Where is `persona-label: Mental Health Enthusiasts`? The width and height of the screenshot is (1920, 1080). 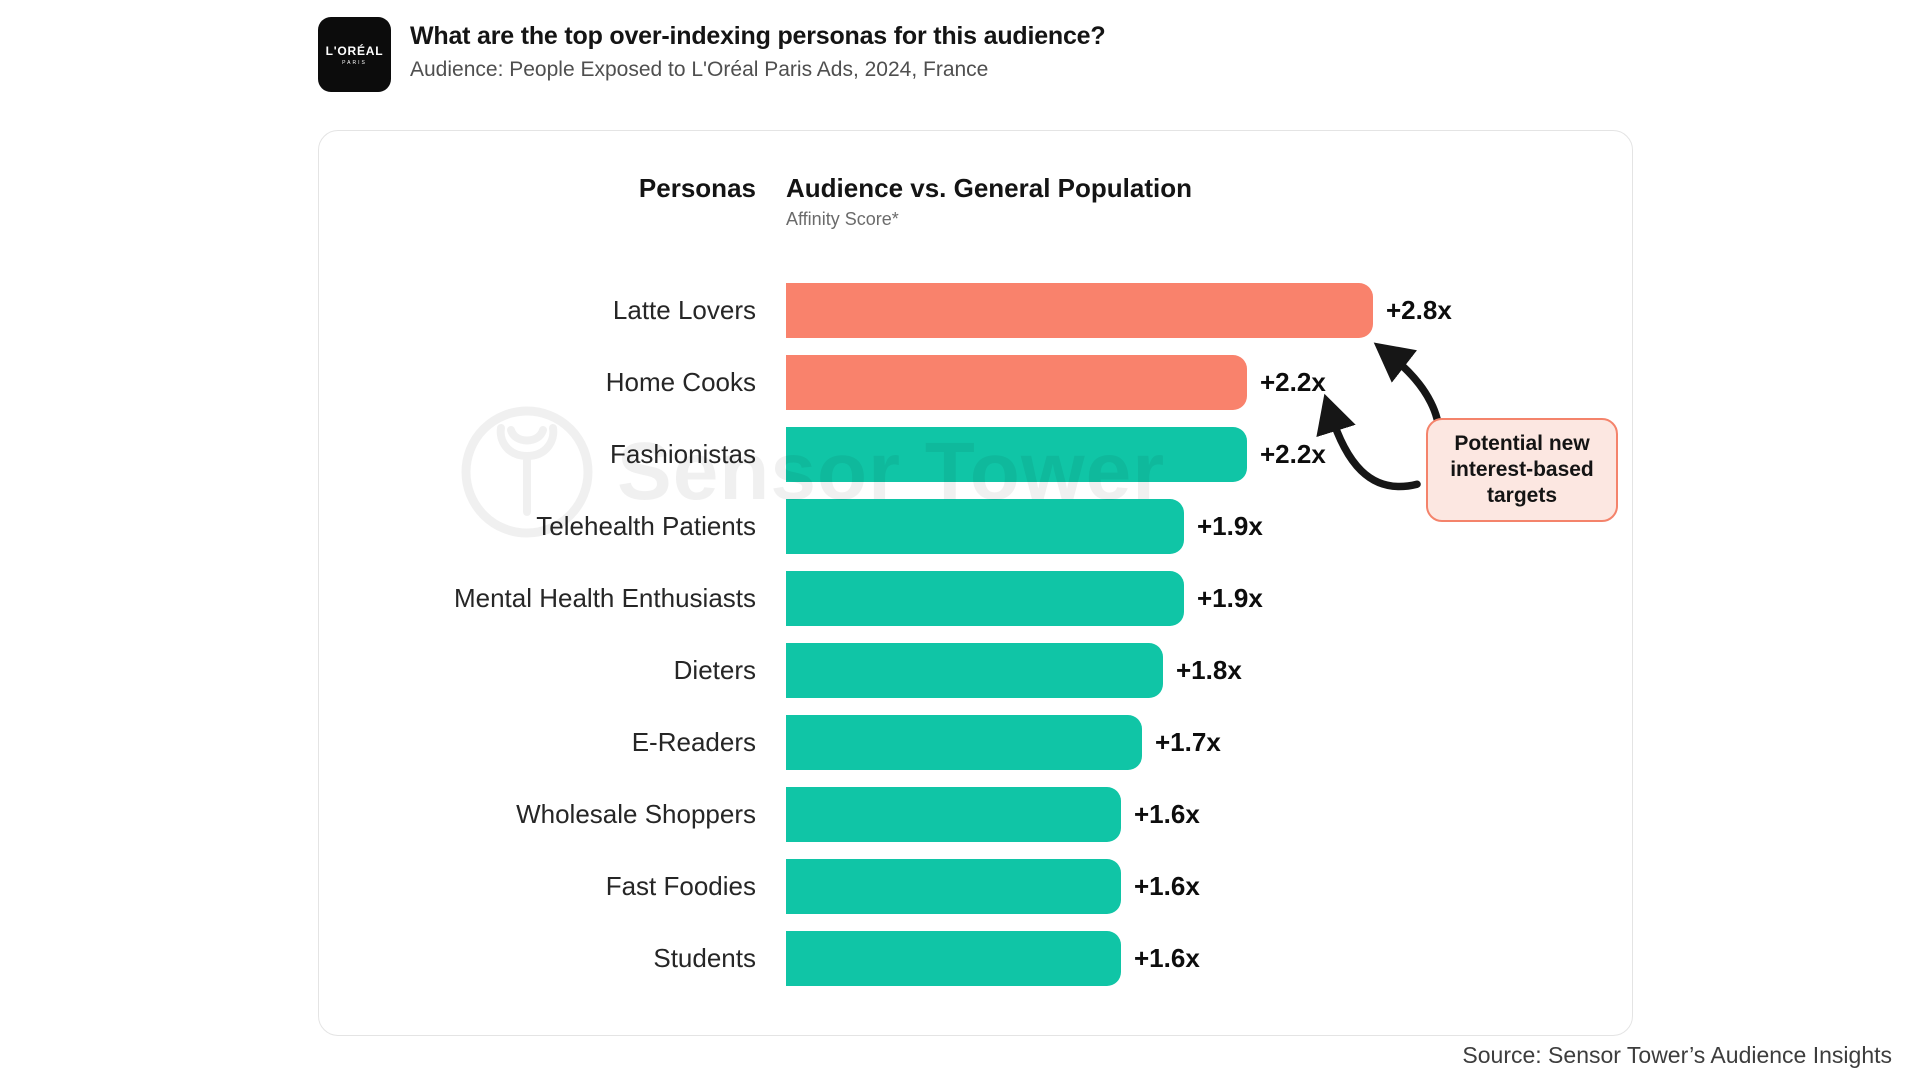
persona-label: Mental Health Enthusiasts is located at coordinates (604, 598).